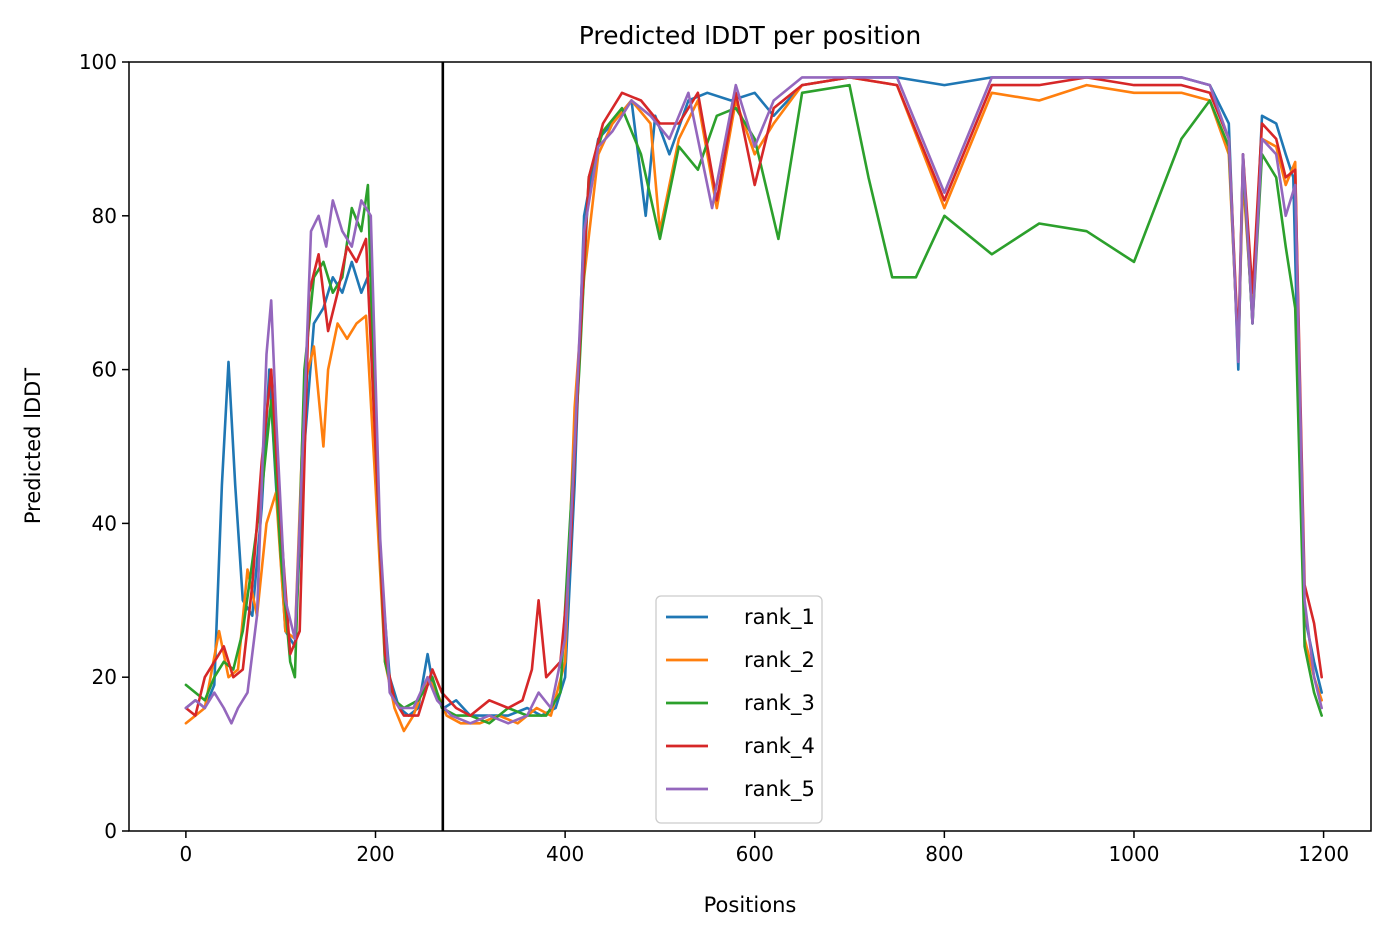 The width and height of the screenshot is (1391, 939). What do you see at coordinates (944, 854) in the screenshot?
I see `x-tick-label: 800` at bounding box center [944, 854].